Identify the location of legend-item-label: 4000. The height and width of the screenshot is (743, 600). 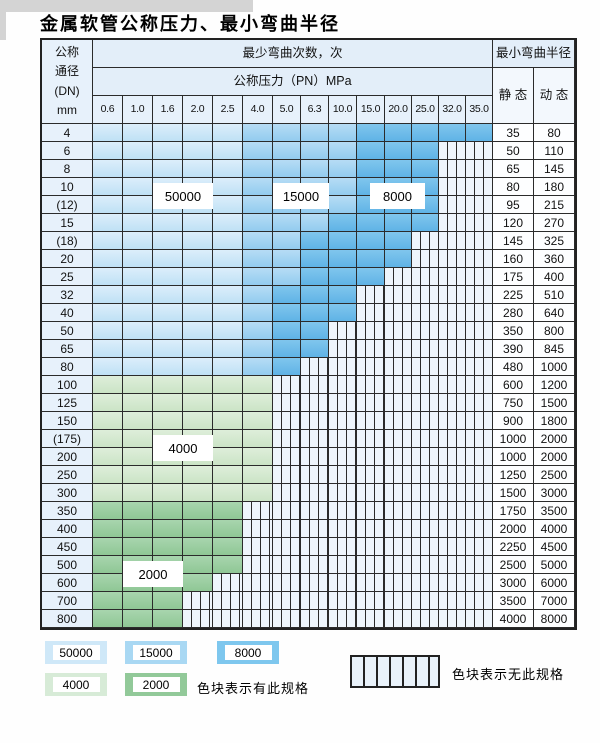
(76, 684).